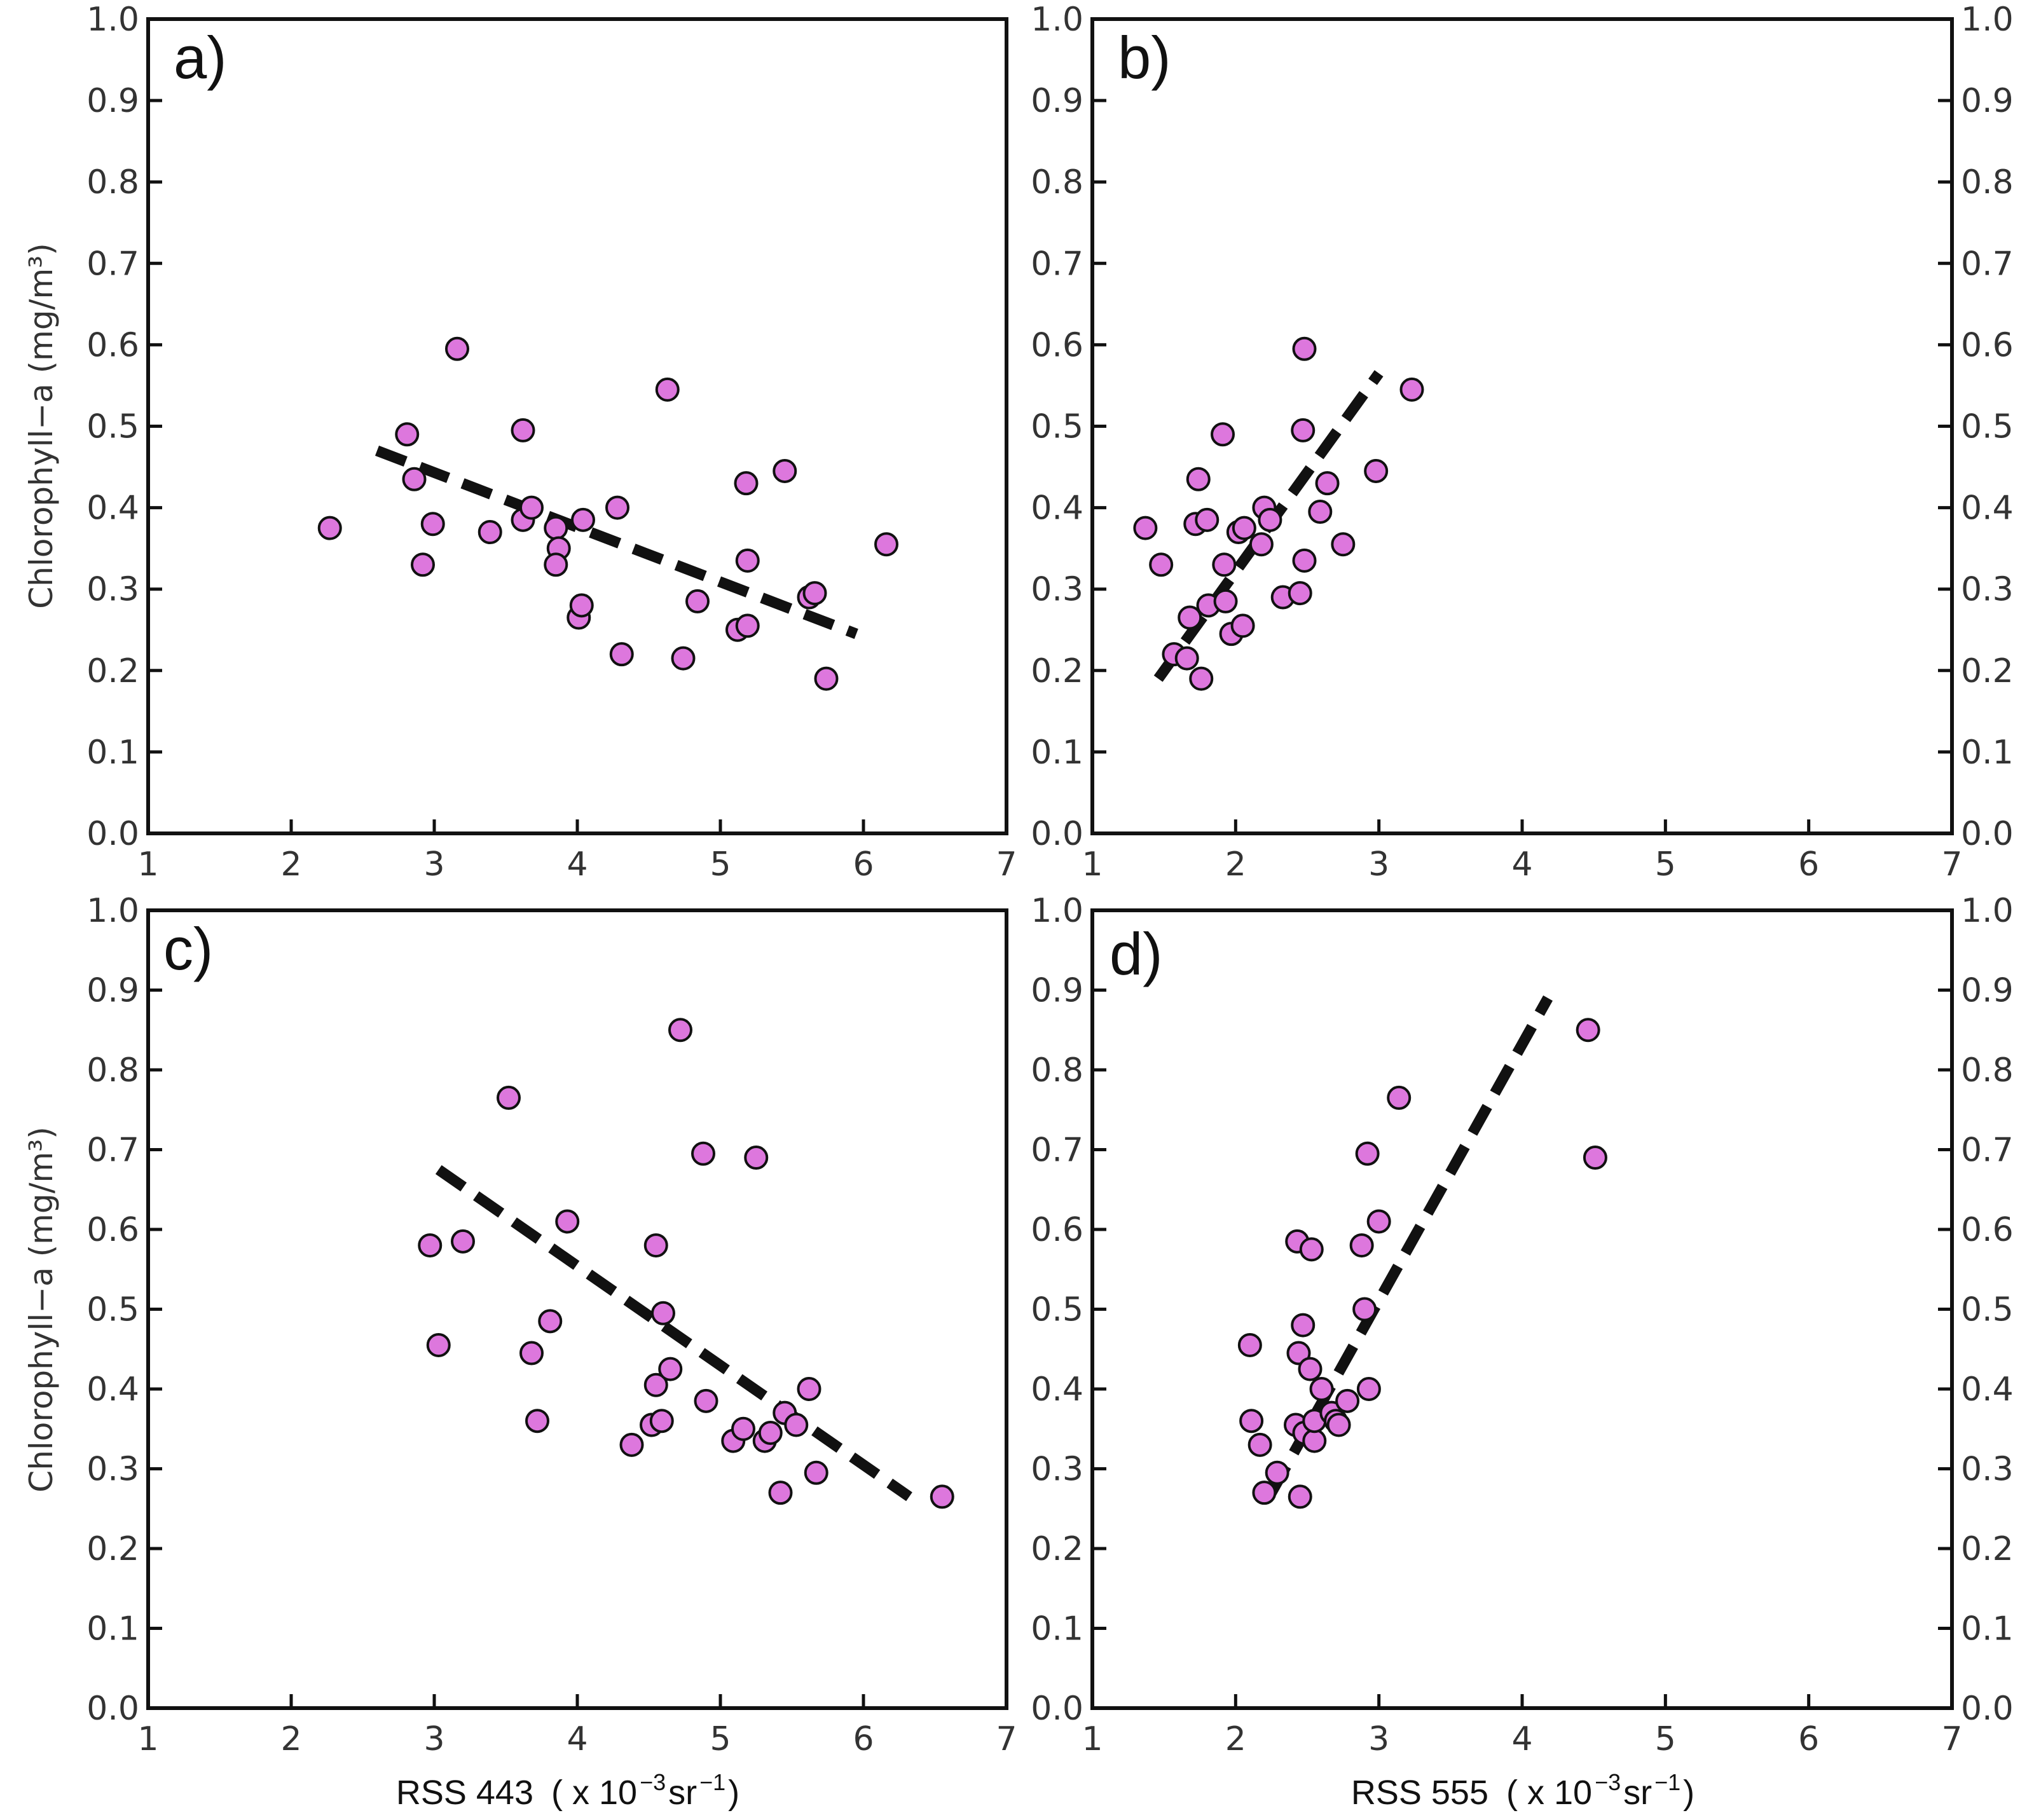 The width and height of the screenshot is (2041, 1820). Describe the element at coordinates (1688, 1793) in the screenshot. I see `x-axis-close: )` at that location.